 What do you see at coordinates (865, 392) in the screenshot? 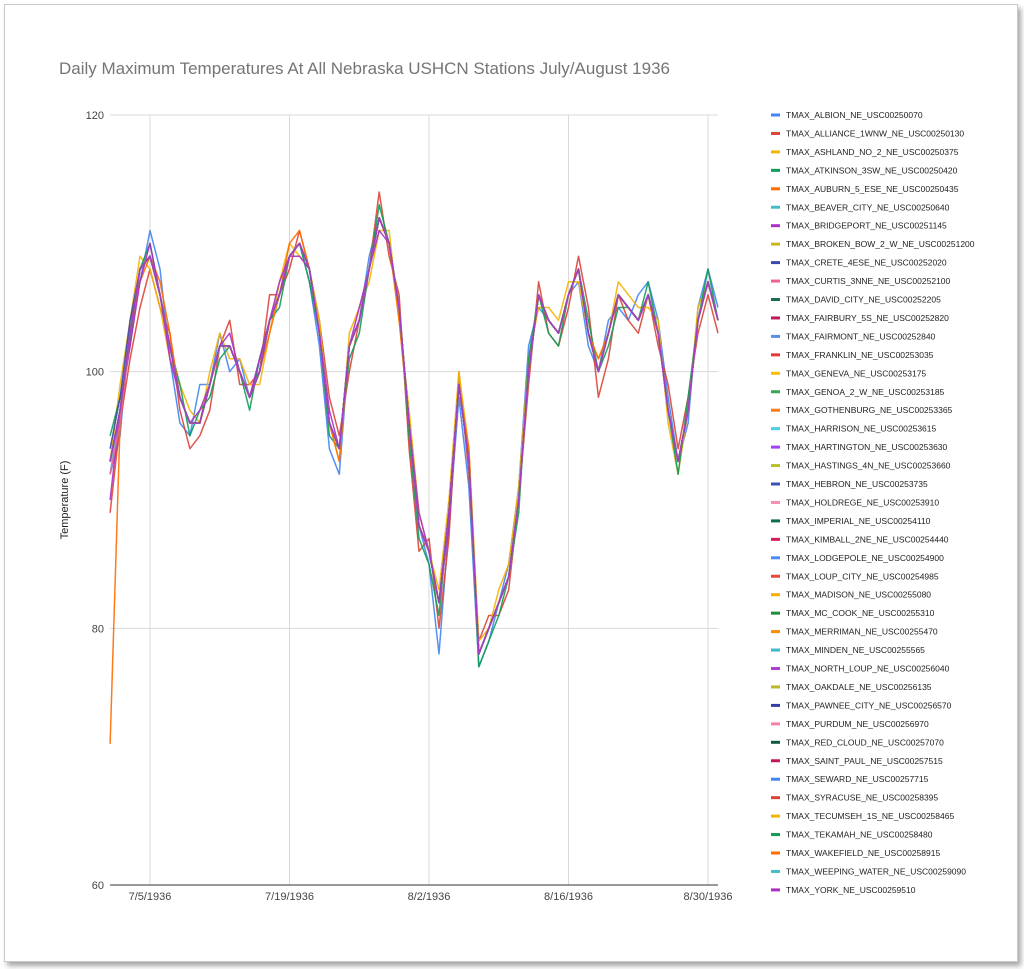
I see `legend-label: TMAX_GENOA_2_W_NE_USC00253185` at bounding box center [865, 392].